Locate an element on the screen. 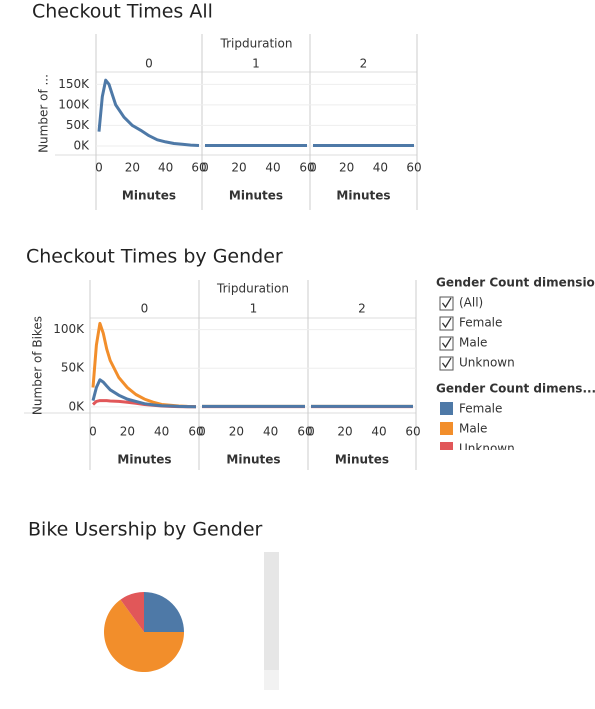  y-tick-label: 150K is located at coordinates (74, 84).